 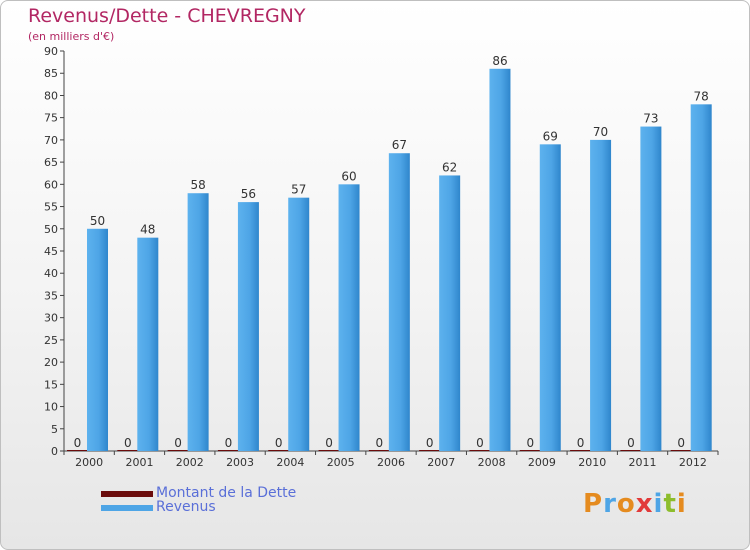 What do you see at coordinates (54, 429) in the screenshot?
I see `y-tick-label: 5` at bounding box center [54, 429].